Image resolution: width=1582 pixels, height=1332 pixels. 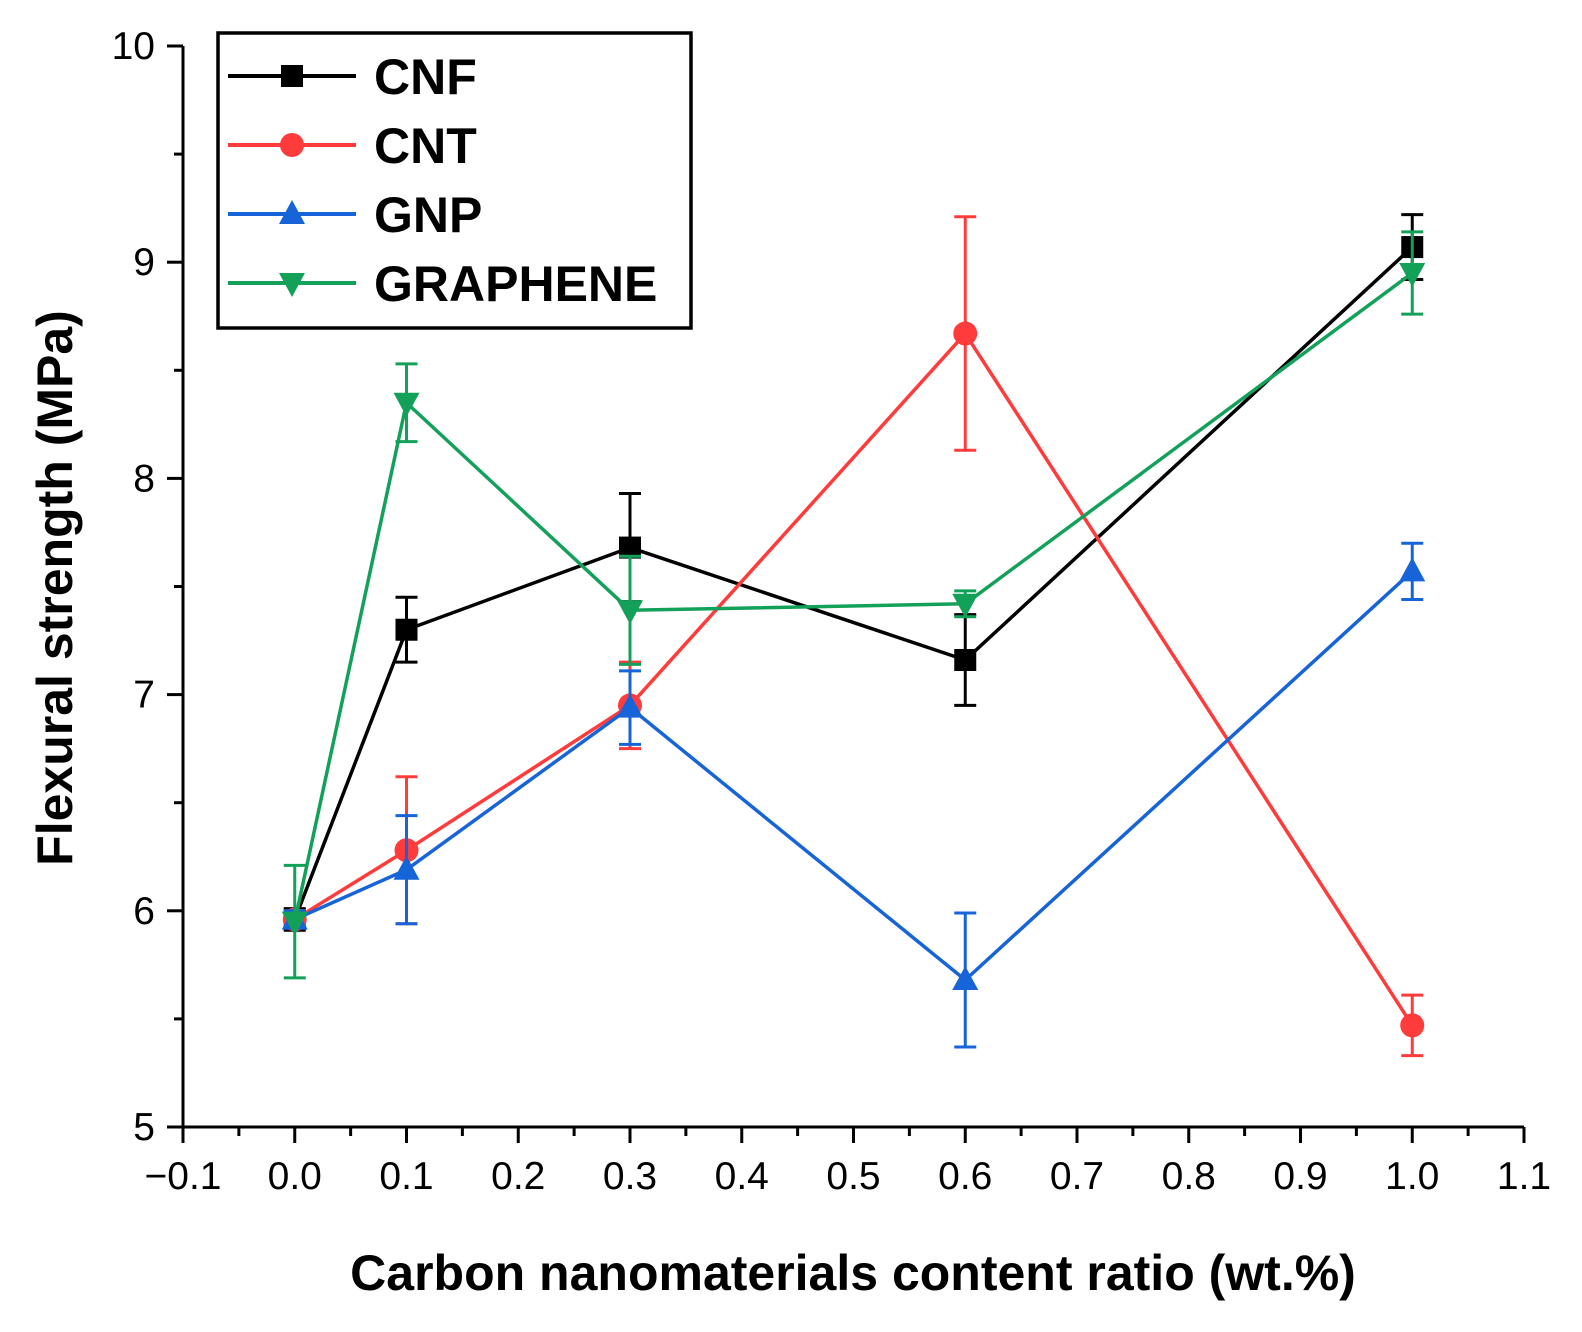 I want to click on y-axis-title: Flexural strength (MPa), so click(x=55, y=588).